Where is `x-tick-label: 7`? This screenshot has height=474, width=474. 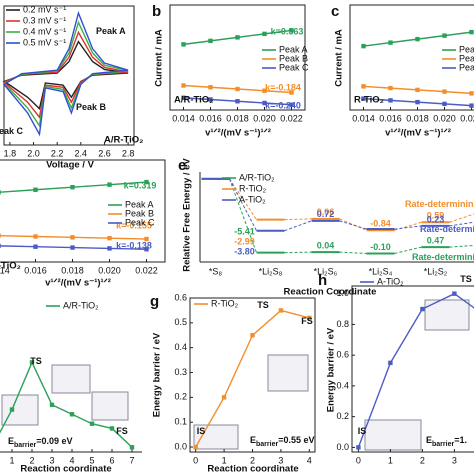 x-tick-label: 7 is located at coordinates (131, 460).